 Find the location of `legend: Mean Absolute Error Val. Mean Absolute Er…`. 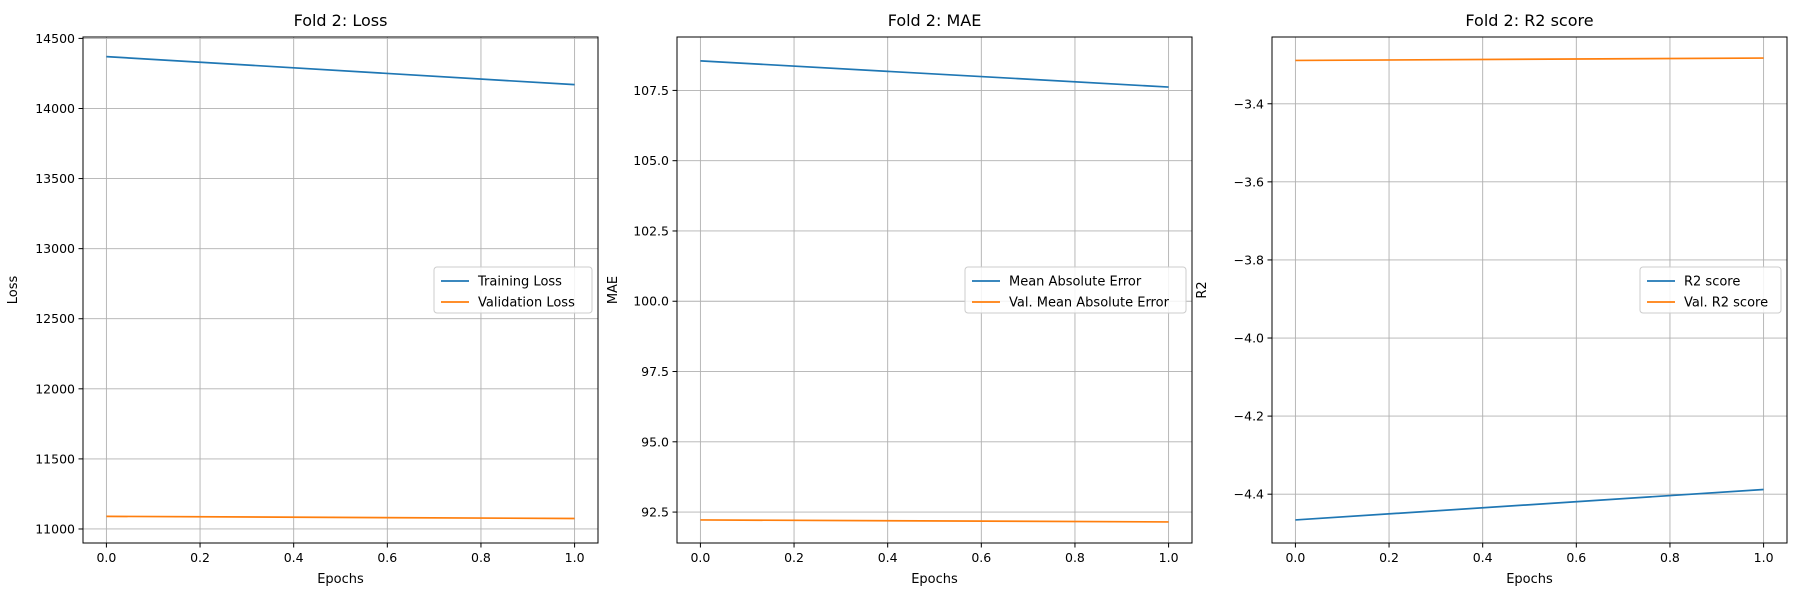

legend: Mean Absolute Error Val. Mean Absolute Er… is located at coordinates (1075, 290).